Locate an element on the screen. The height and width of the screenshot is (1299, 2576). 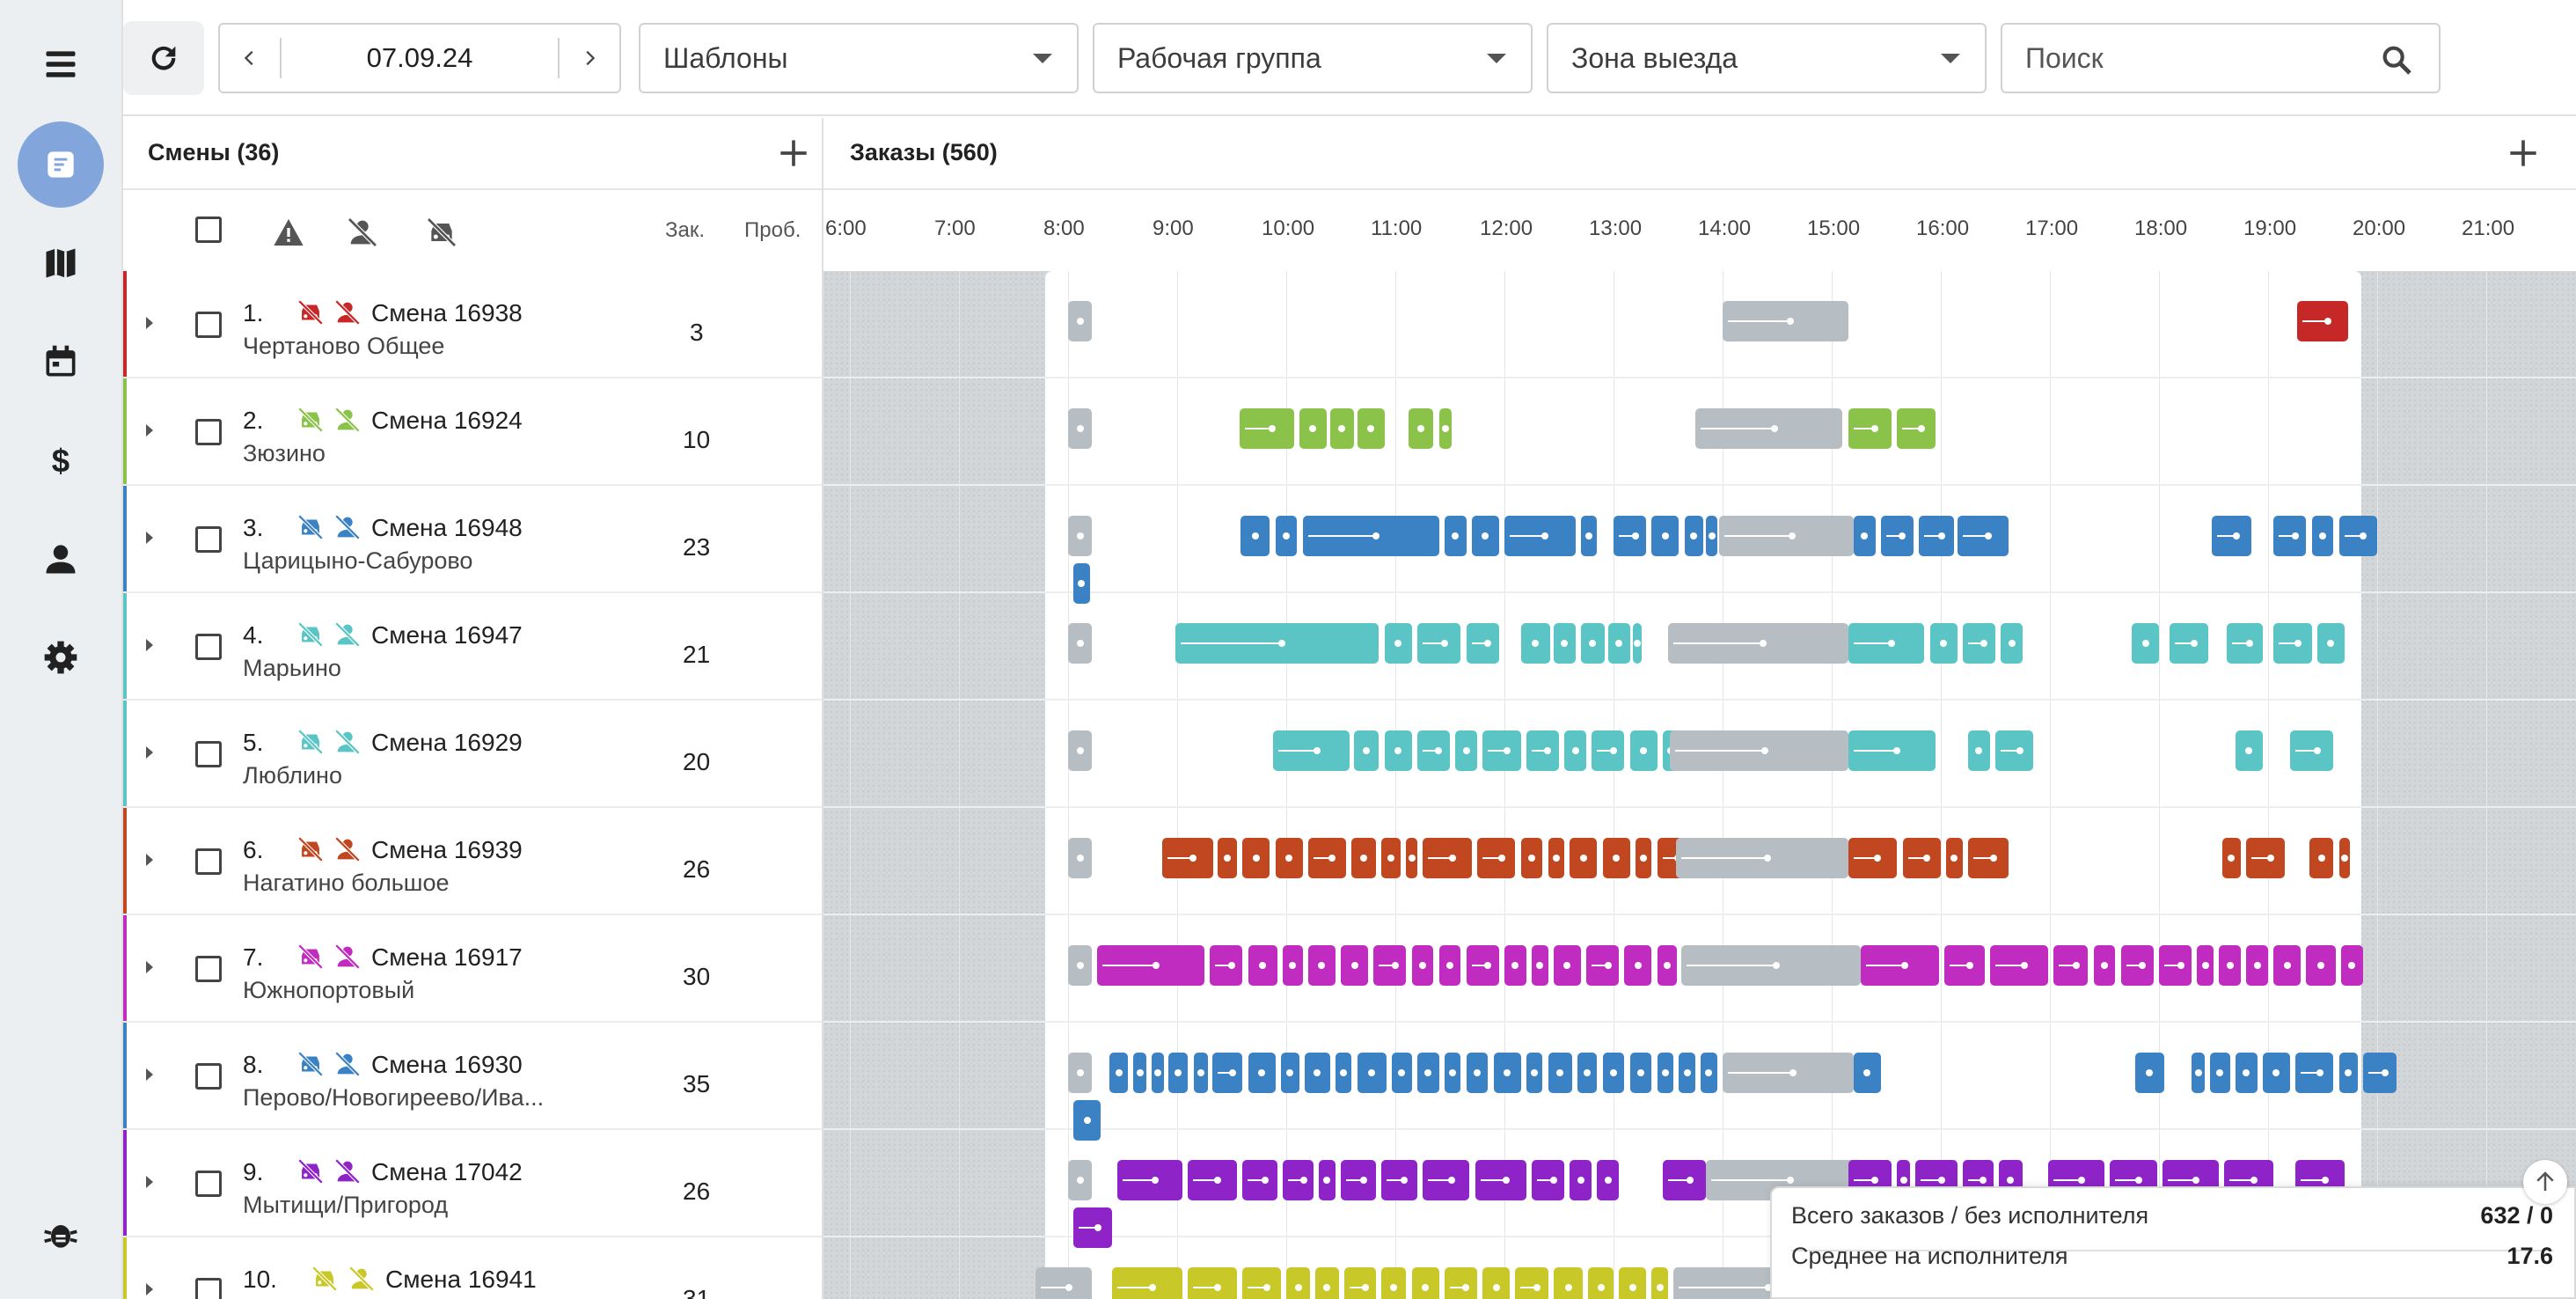
shift-name: Смена 16917 is located at coordinates (447, 957).